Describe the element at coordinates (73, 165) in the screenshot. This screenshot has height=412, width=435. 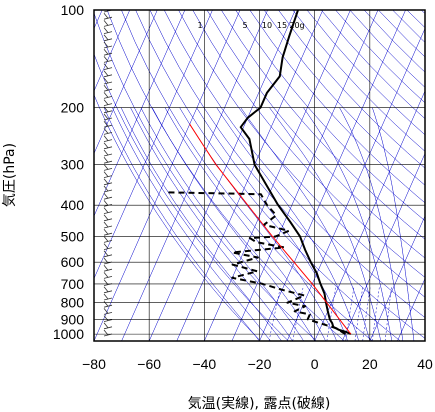
I see `y-tick-label: 300` at that location.